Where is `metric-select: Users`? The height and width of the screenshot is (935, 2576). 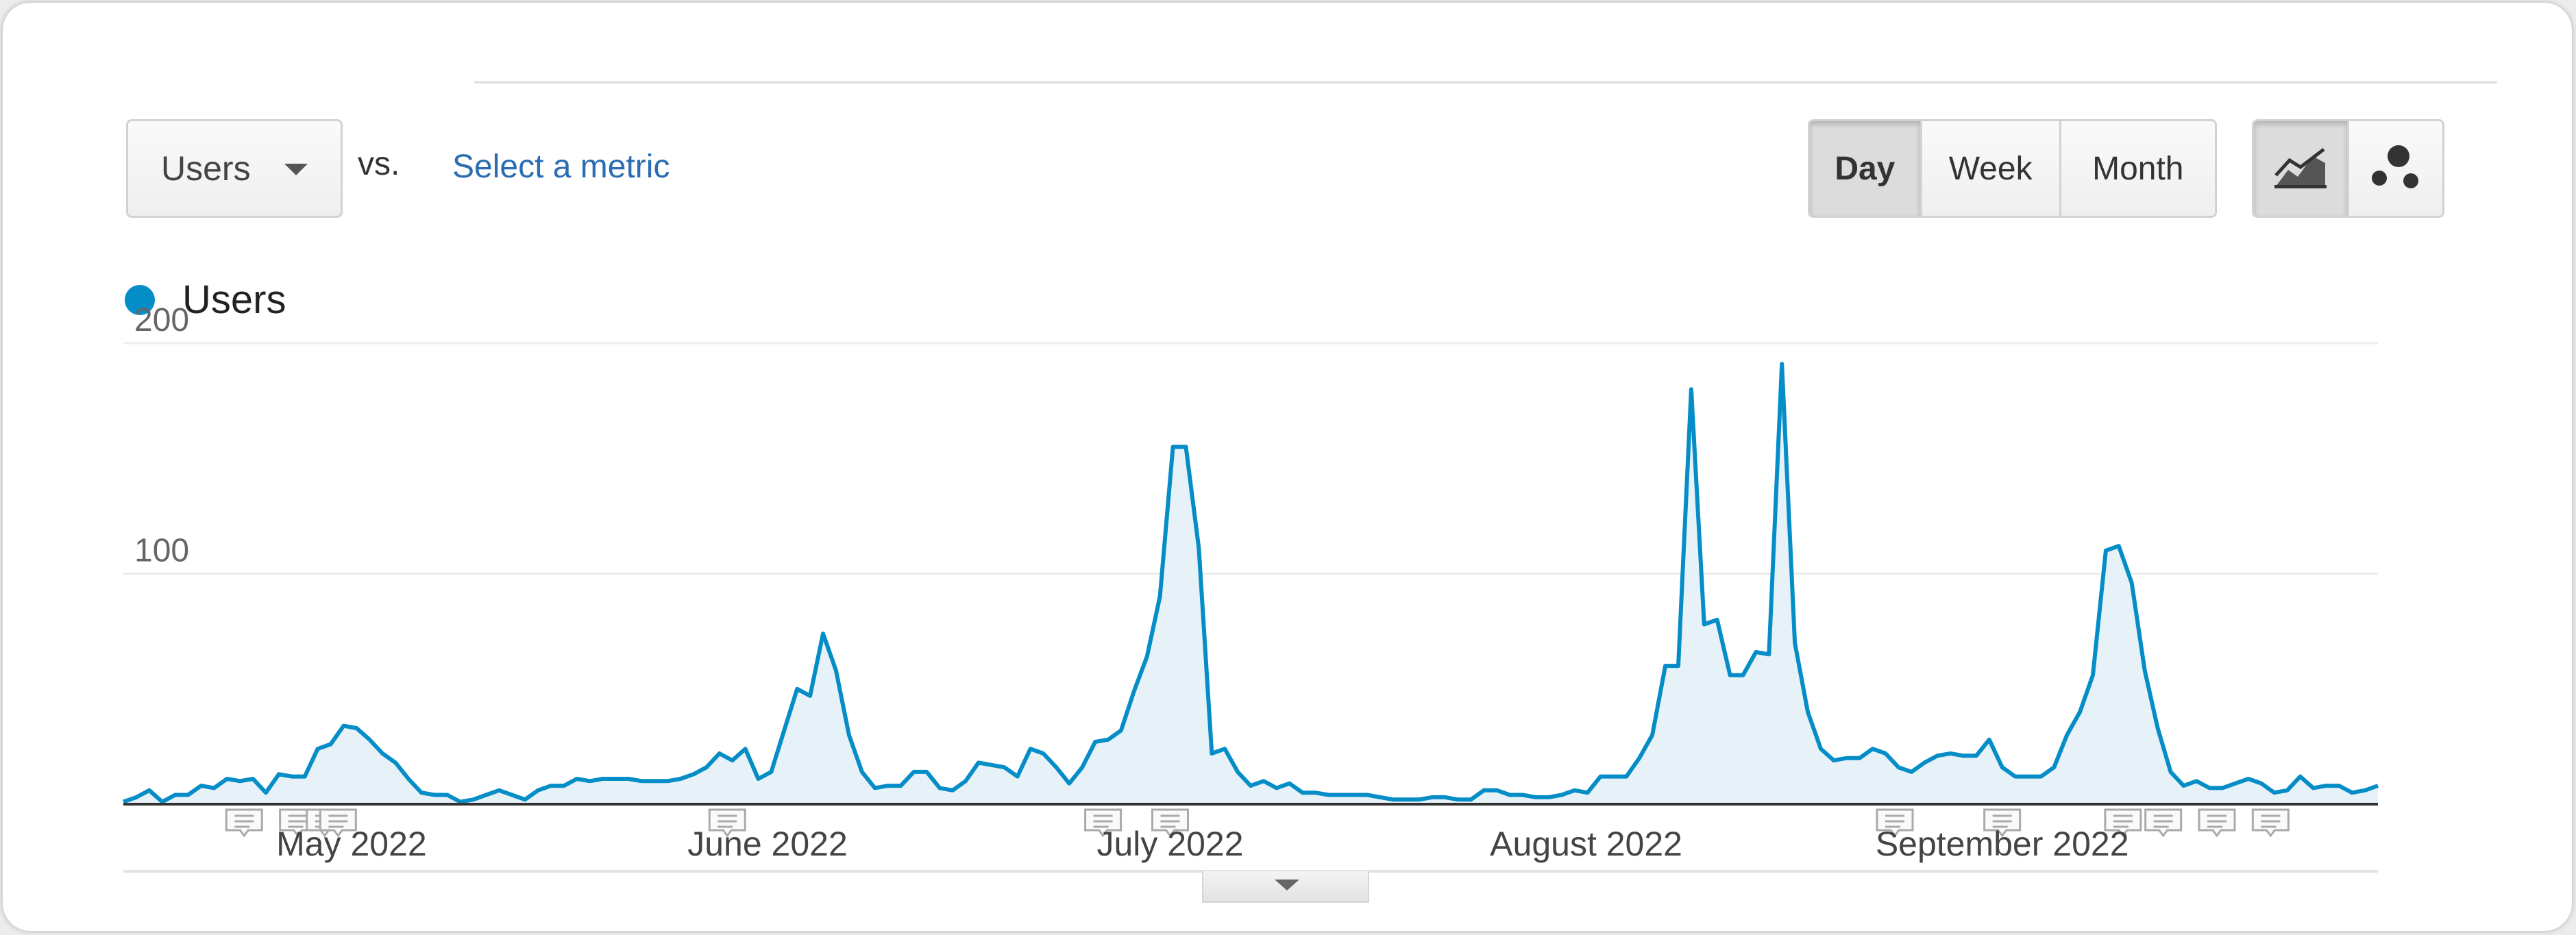 metric-select: Users is located at coordinates (235, 168).